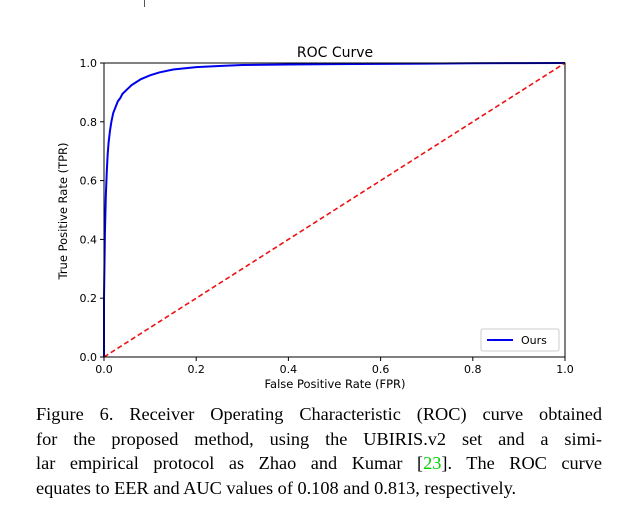 The height and width of the screenshot is (526, 638). What do you see at coordinates (335, 53) in the screenshot?
I see `chart-title: ROC Curve` at bounding box center [335, 53].